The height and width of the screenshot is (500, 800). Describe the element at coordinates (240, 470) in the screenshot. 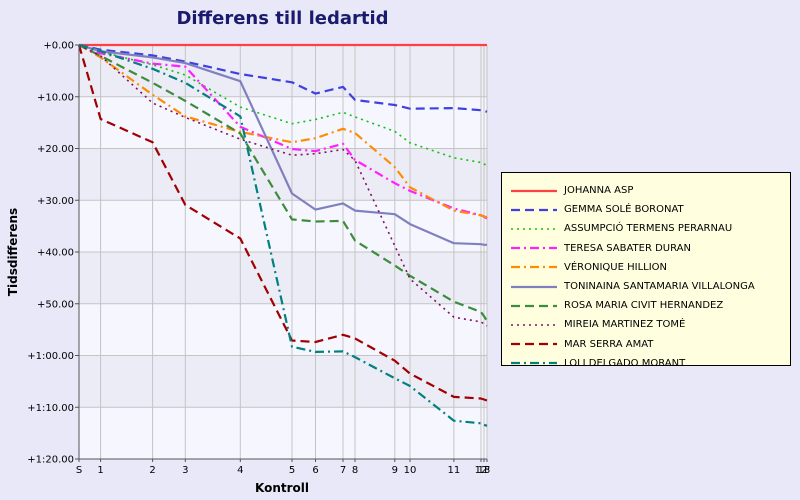

I see `x-tick-label: 4` at that location.